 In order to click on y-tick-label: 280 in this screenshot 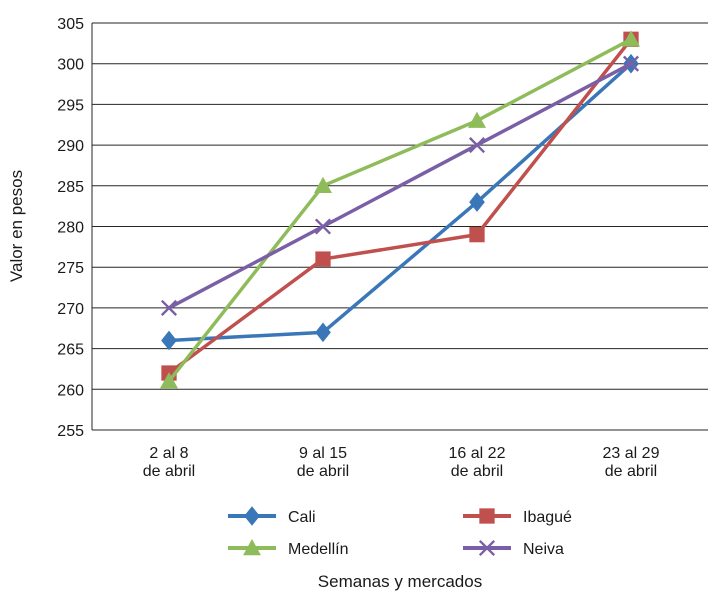, I will do `click(70, 228)`.